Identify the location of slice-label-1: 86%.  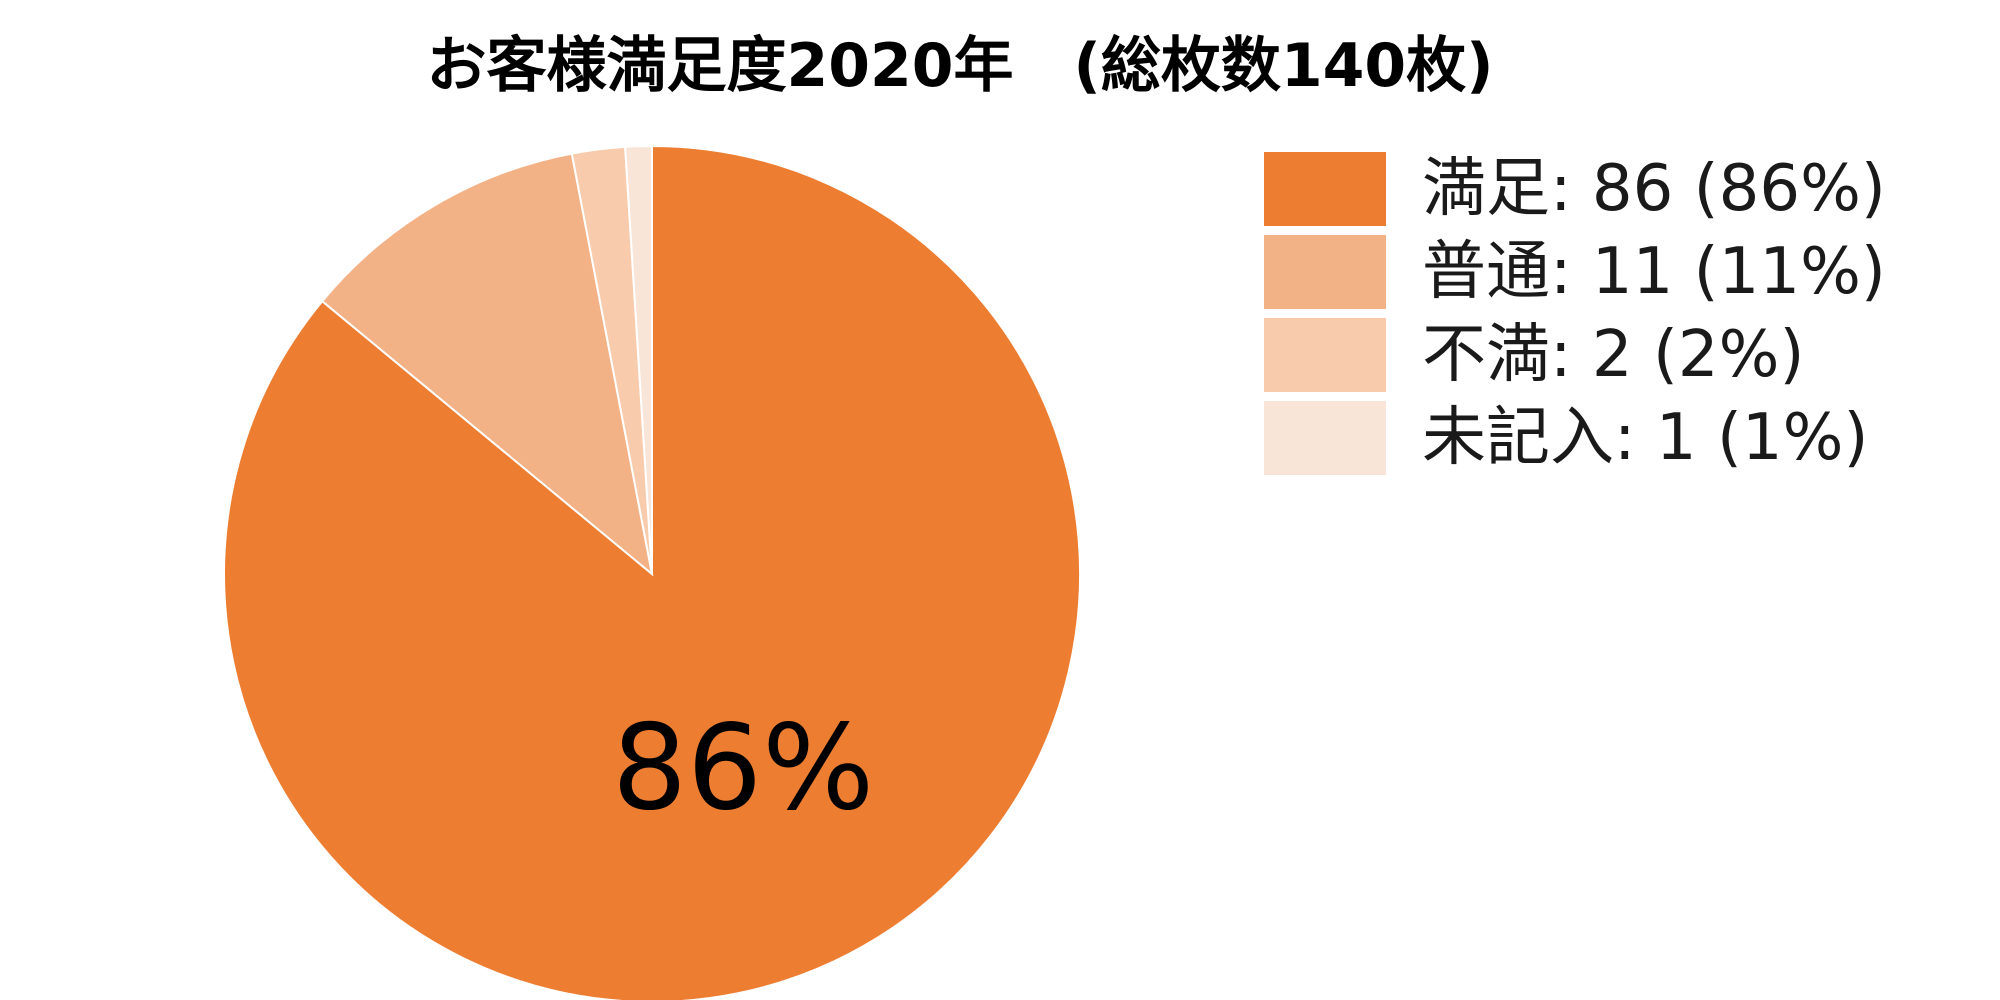
(743, 768).